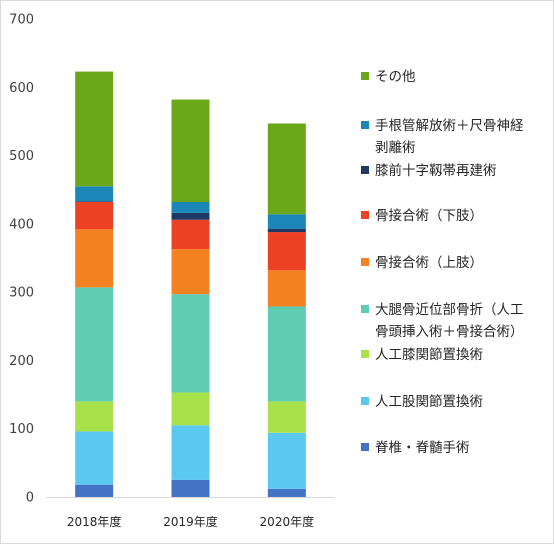 The image size is (554, 544). I want to click on y-tick-label: 200, so click(21, 361).